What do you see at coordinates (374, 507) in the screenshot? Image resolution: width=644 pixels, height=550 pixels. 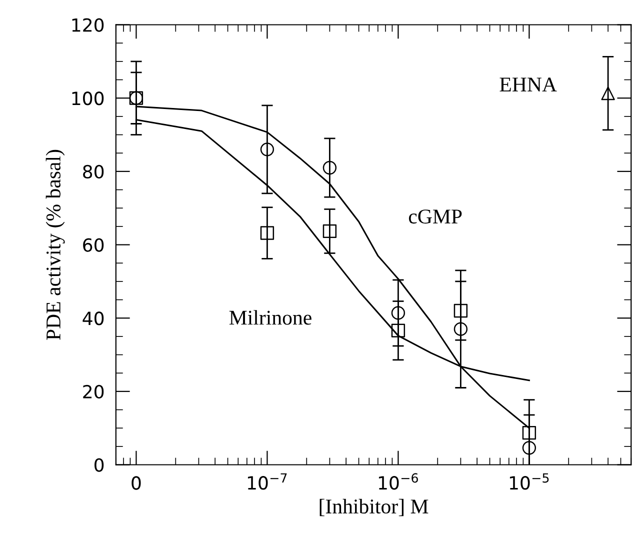 I see `x-axis-title: [Inhibitor] M` at bounding box center [374, 507].